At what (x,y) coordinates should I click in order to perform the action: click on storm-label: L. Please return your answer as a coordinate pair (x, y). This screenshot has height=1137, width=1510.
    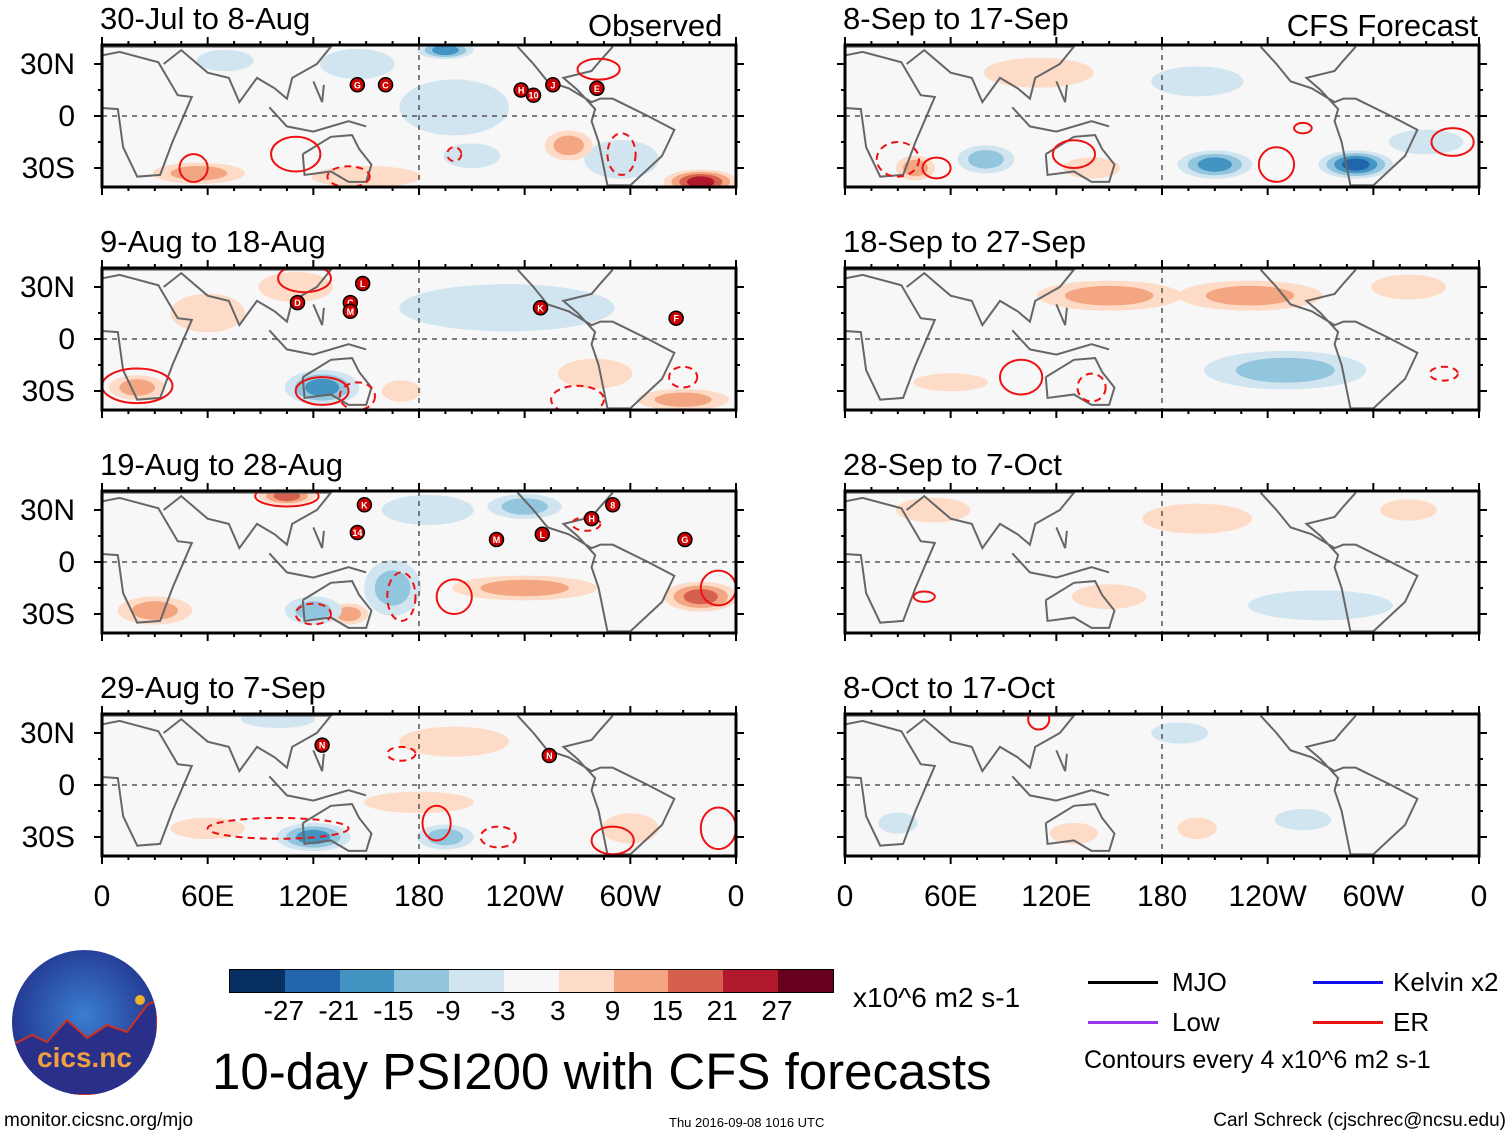
    Looking at the image, I should click on (363, 284).